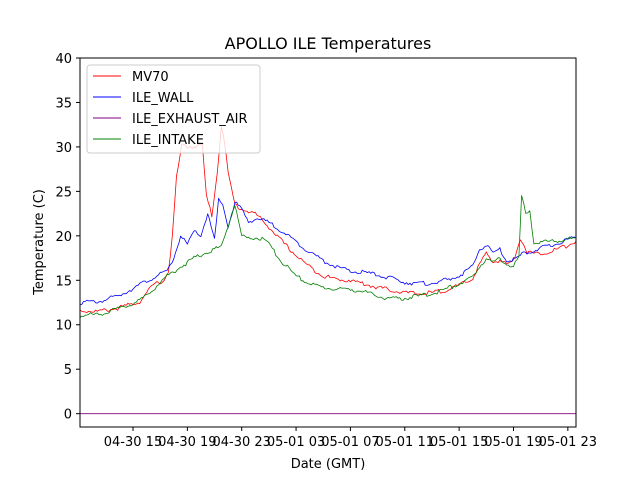  I want to click on legend-label: MV70, so click(150, 77).